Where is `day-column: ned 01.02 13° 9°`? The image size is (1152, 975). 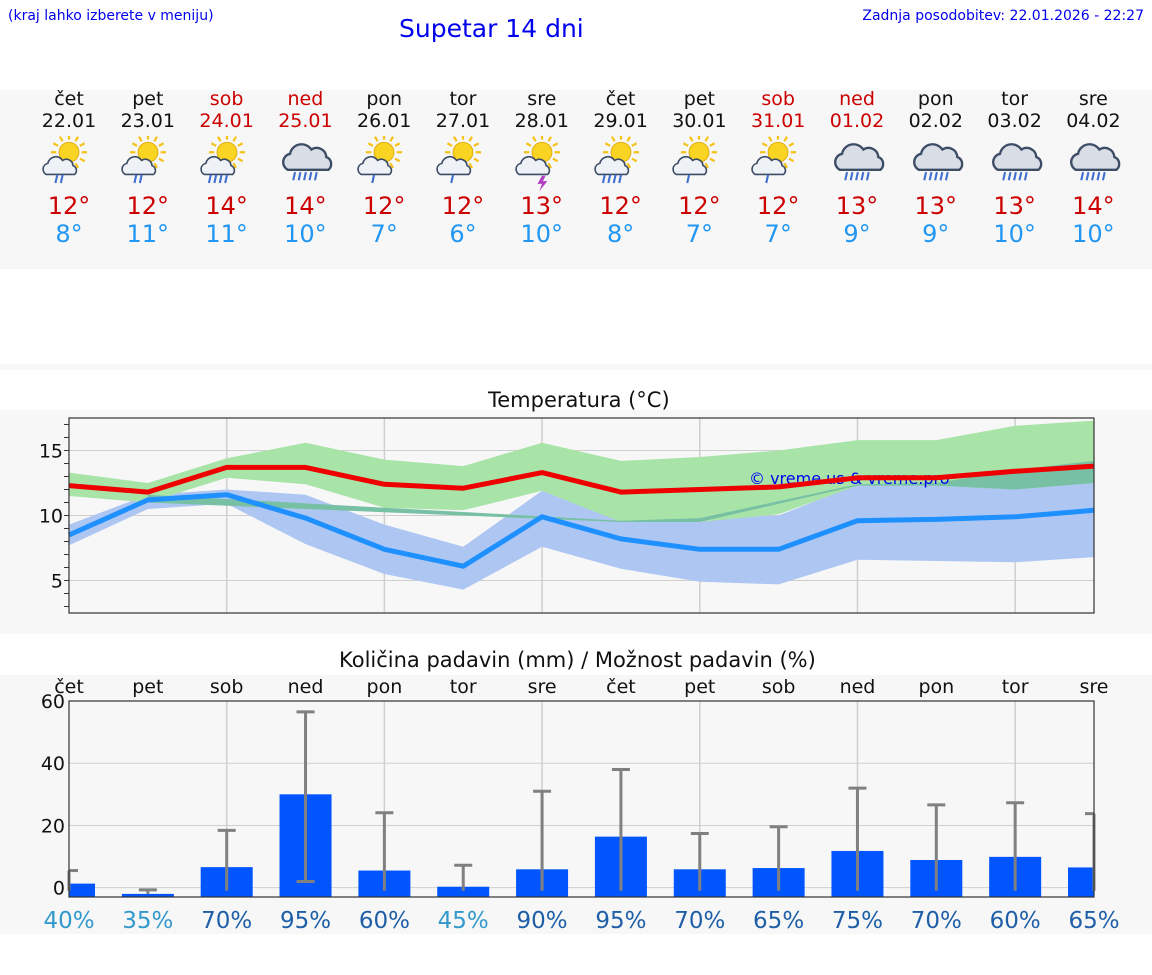 day-column: ned 01.02 13° 9° is located at coordinates (857, 168).